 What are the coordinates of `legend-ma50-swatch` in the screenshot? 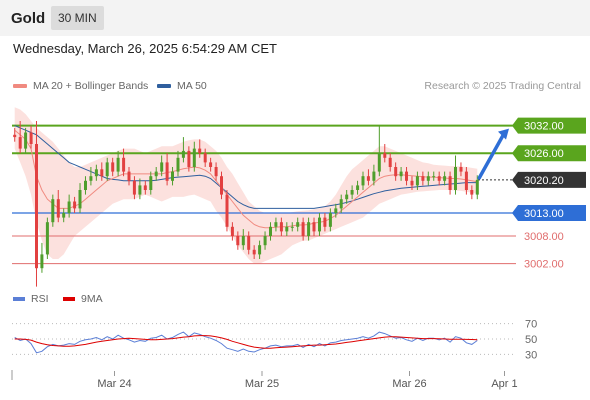 It's located at (164, 86).